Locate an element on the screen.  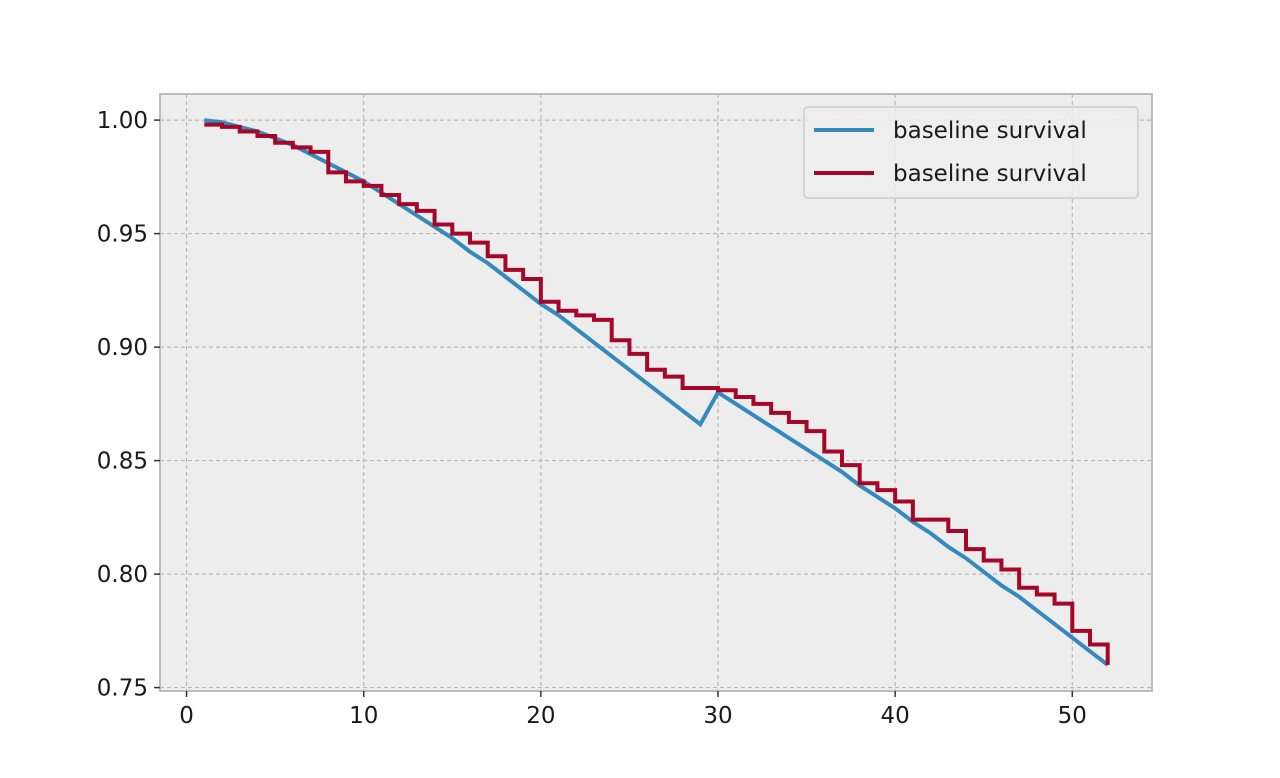
x-tick-label: 20 is located at coordinates (540, 716).